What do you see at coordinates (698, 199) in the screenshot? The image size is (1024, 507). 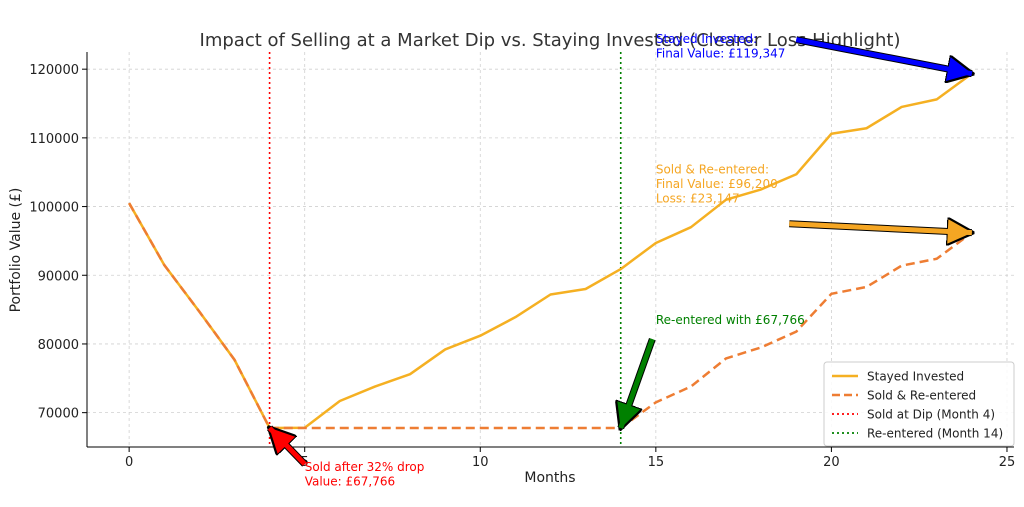 I see `annotation-text-sold: Loss: £23,147` at bounding box center [698, 199].